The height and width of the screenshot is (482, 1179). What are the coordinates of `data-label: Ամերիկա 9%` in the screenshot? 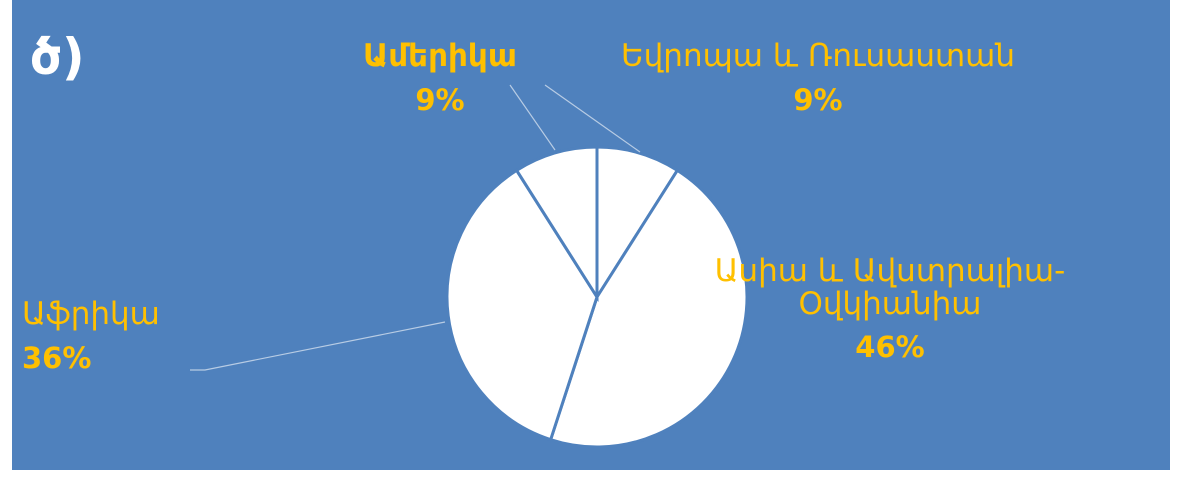 It's located at (440, 78).